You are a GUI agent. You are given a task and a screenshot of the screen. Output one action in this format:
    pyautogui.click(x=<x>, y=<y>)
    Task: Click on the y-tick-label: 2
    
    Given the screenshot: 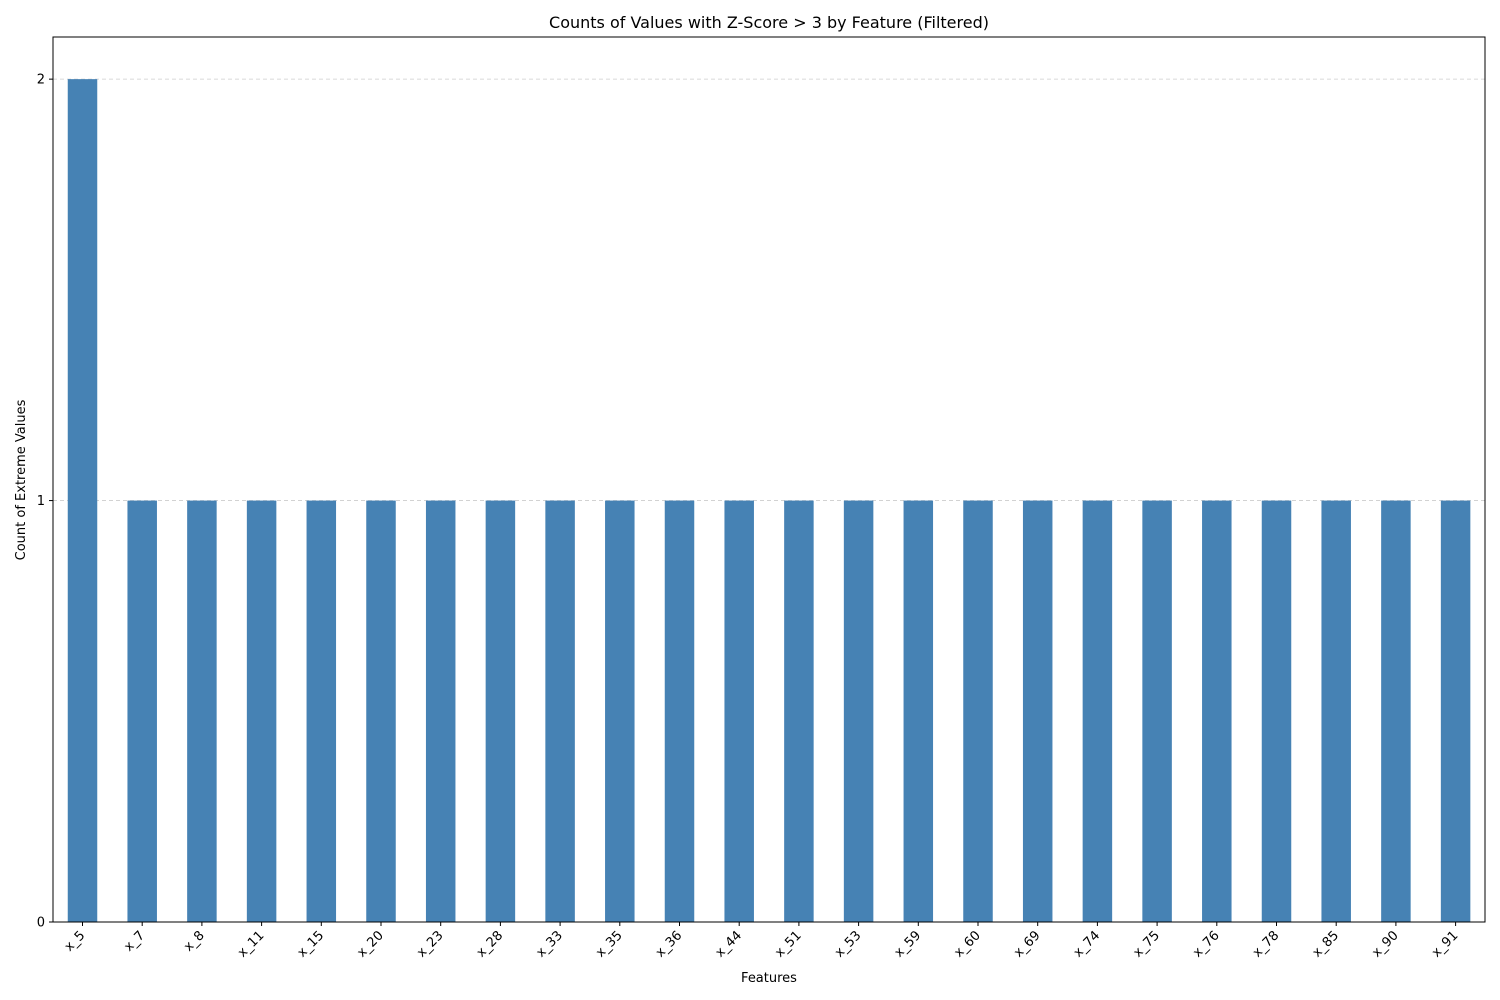 What is the action you would take?
    pyautogui.click(x=41, y=80)
    